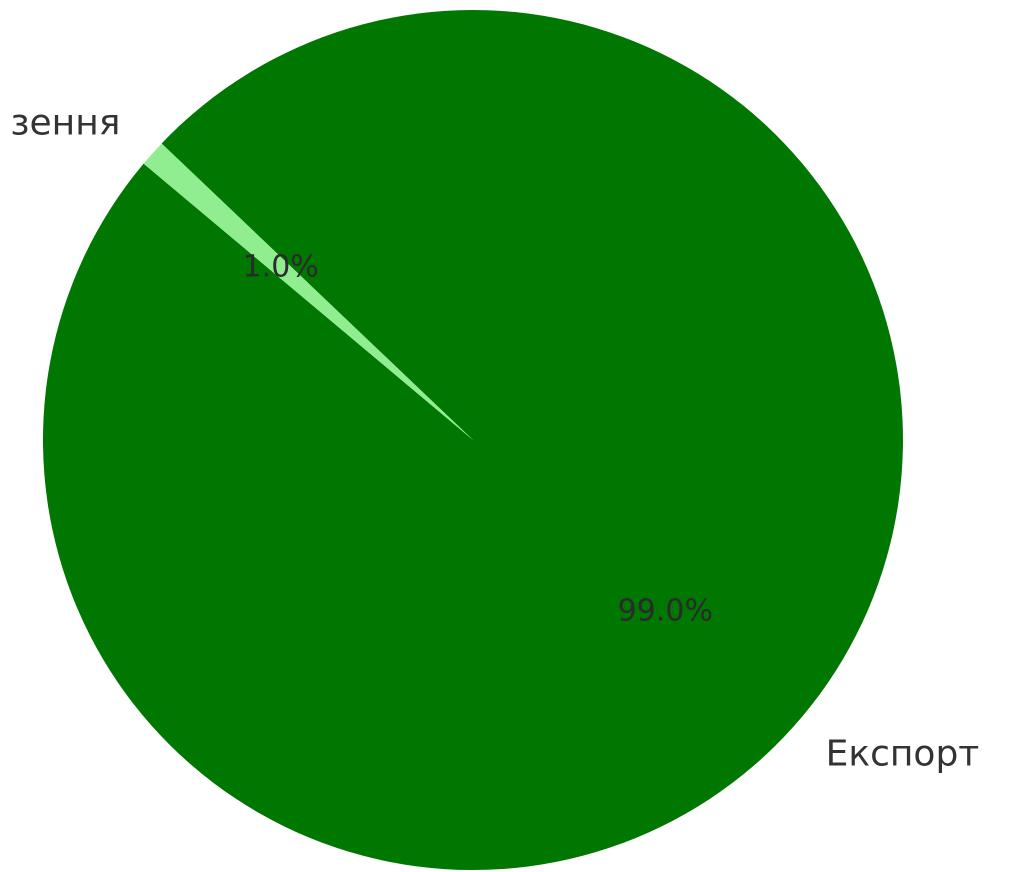  Describe the element at coordinates (665, 611) in the screenshot. I see `pie-pct-label-1: 99.0%` at that location.